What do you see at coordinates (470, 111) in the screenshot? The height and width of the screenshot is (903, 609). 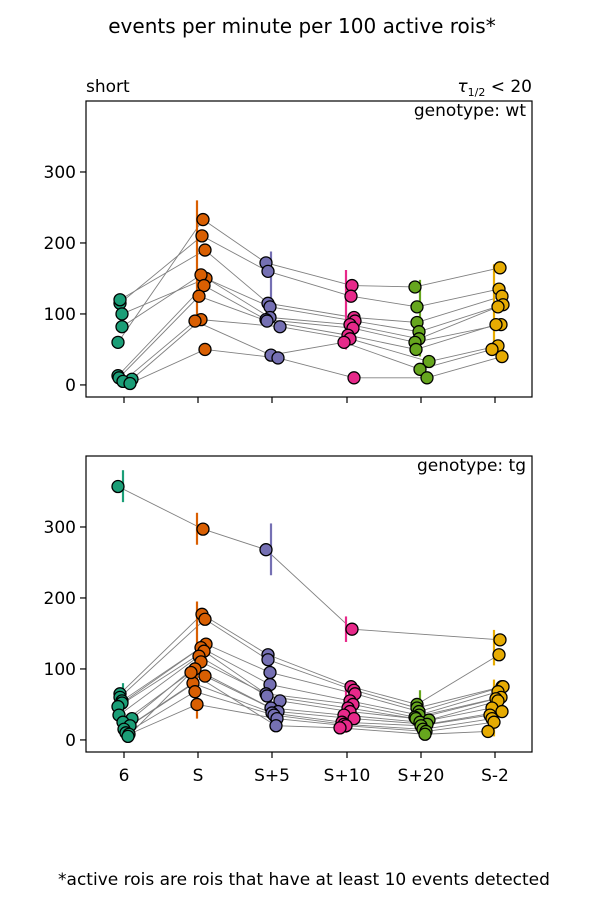 I see `top-panel-genotype-label: genotype: wt` at bounding box center [470, 111].